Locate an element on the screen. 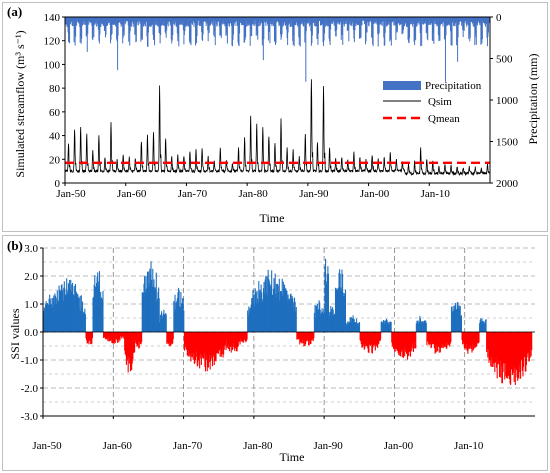  y-right-tick-label-a: 1500 is located at coordinates (507, 143).